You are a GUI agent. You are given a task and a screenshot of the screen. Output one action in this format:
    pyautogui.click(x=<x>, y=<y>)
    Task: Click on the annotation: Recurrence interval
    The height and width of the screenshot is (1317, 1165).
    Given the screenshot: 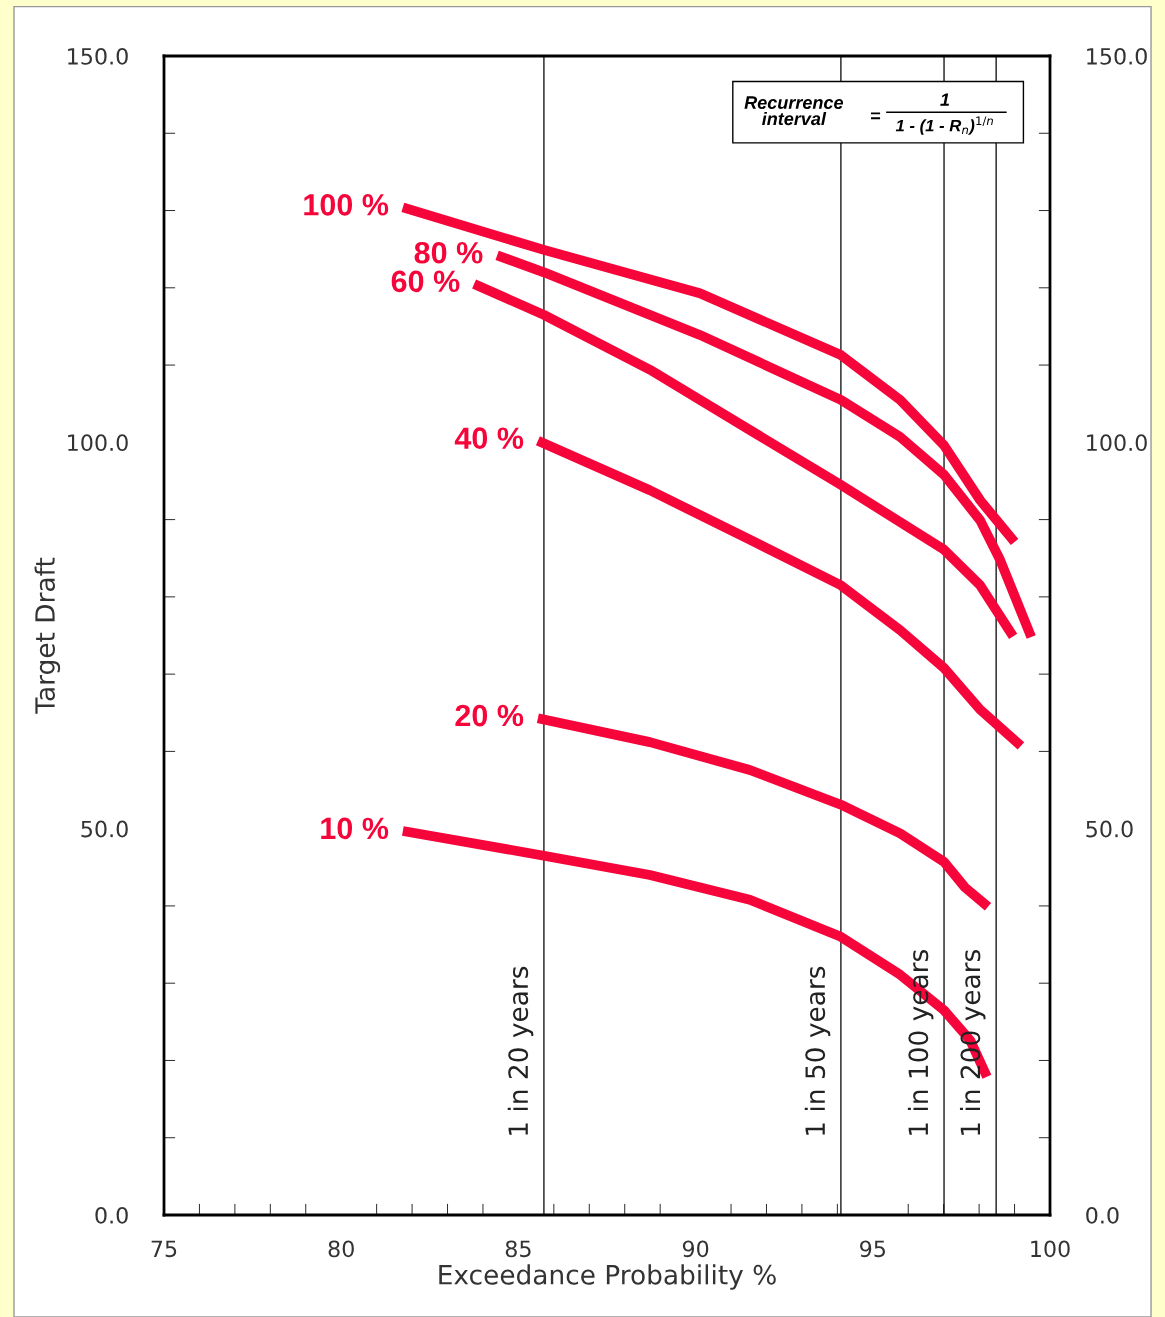 What is the action you would take?
    pyautogui.click(x=794, y=111)
    